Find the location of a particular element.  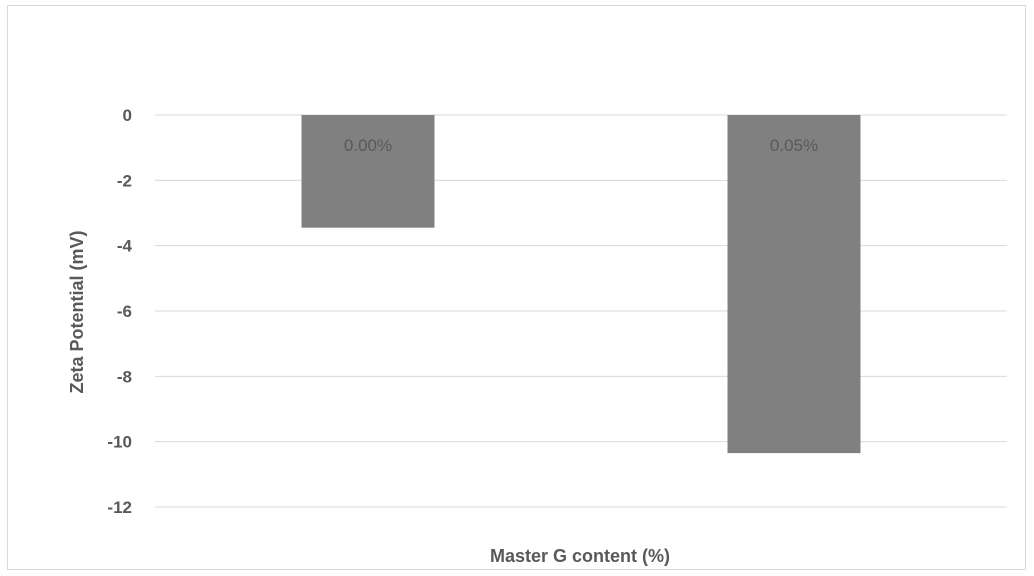

data-labels: 0.00% 0.05% is located at coordinates (581, 145).